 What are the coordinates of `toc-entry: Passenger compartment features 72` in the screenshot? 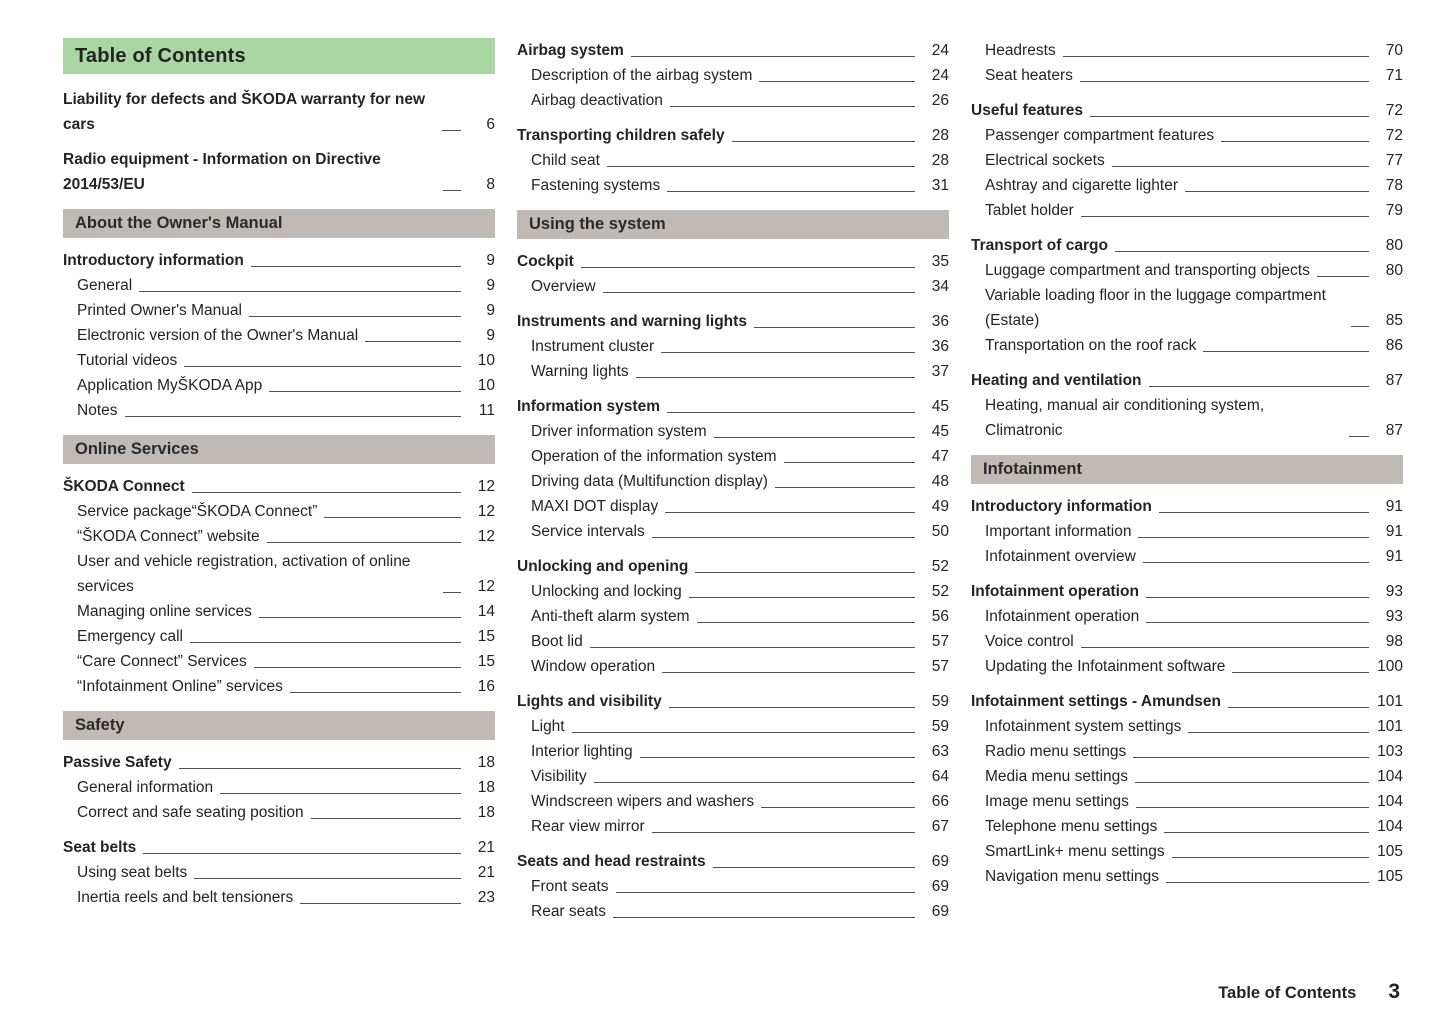 It's located at (1187, 135).